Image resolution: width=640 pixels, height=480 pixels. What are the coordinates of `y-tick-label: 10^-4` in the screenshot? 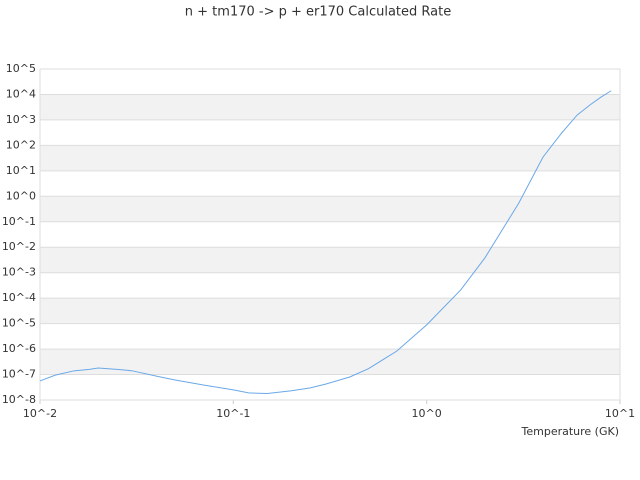 It's located at (19, 297).